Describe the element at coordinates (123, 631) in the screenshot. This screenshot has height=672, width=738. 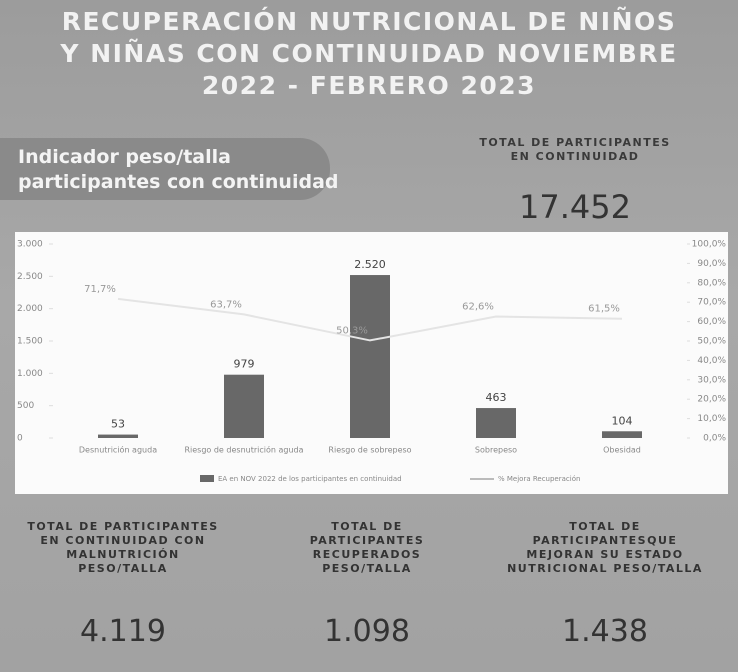
I see `stat-value: 4.119` at that location.